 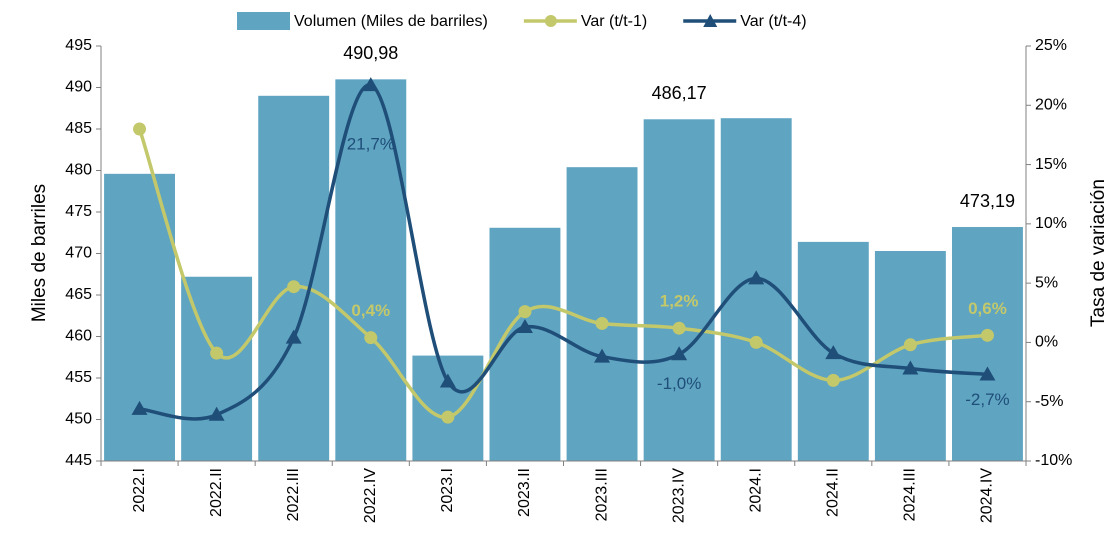 I want to click on y-tick-label: 445, so click(x=78, y=460).